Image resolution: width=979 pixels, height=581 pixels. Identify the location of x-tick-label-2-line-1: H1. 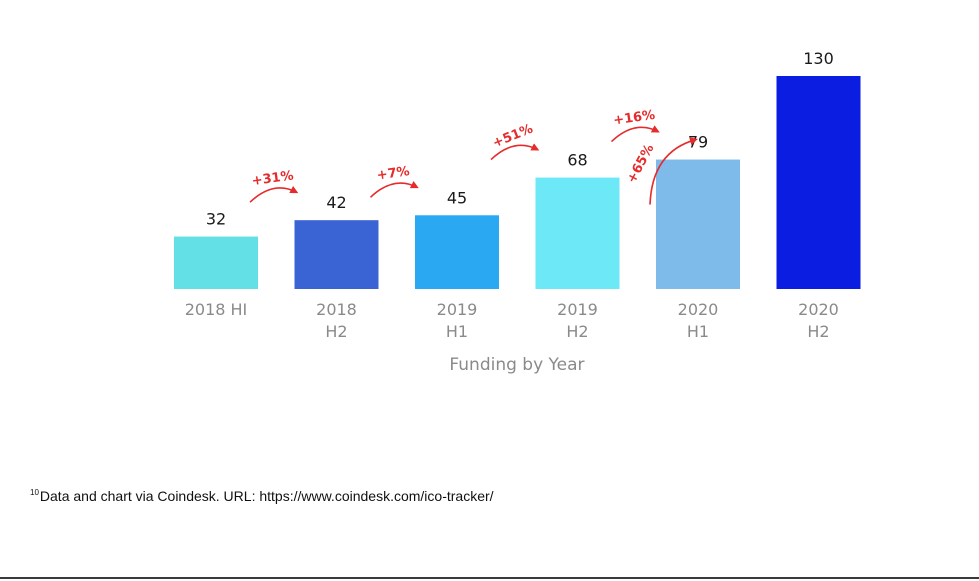
(457, 331).